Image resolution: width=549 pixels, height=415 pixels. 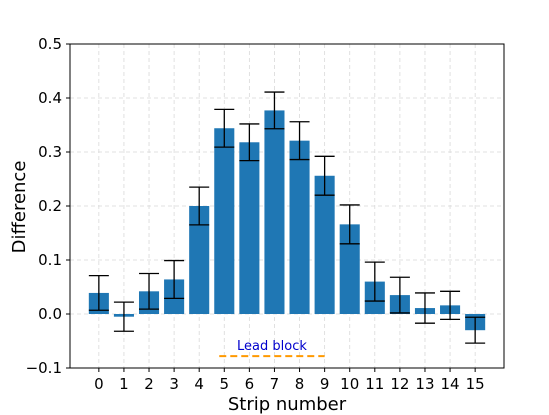 What do you see at coordinates (50, 98) in the screenshot?
I see `y-tick-label-5: 0.4` at bounding box center [50, 98].